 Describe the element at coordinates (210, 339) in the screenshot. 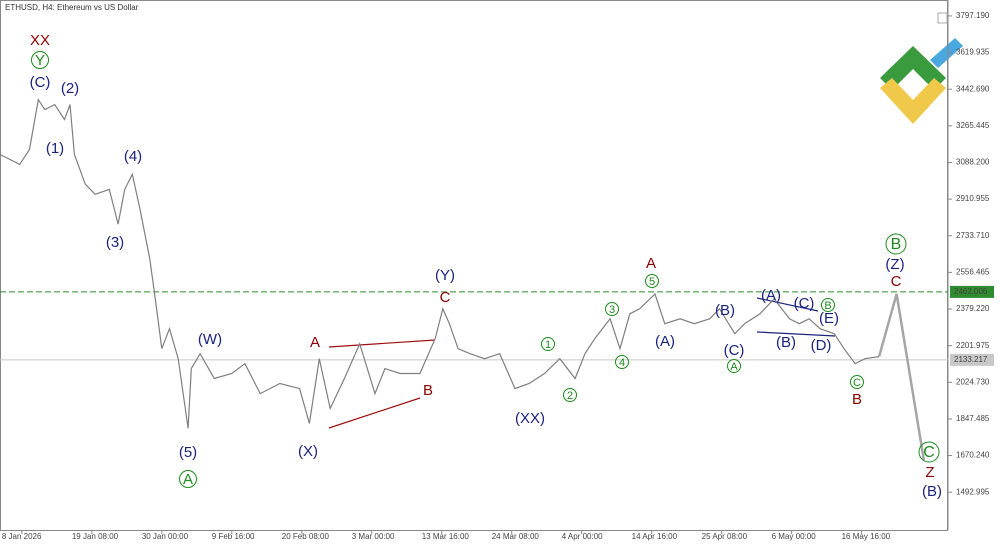

I see `wave-label: (W)` at that location.